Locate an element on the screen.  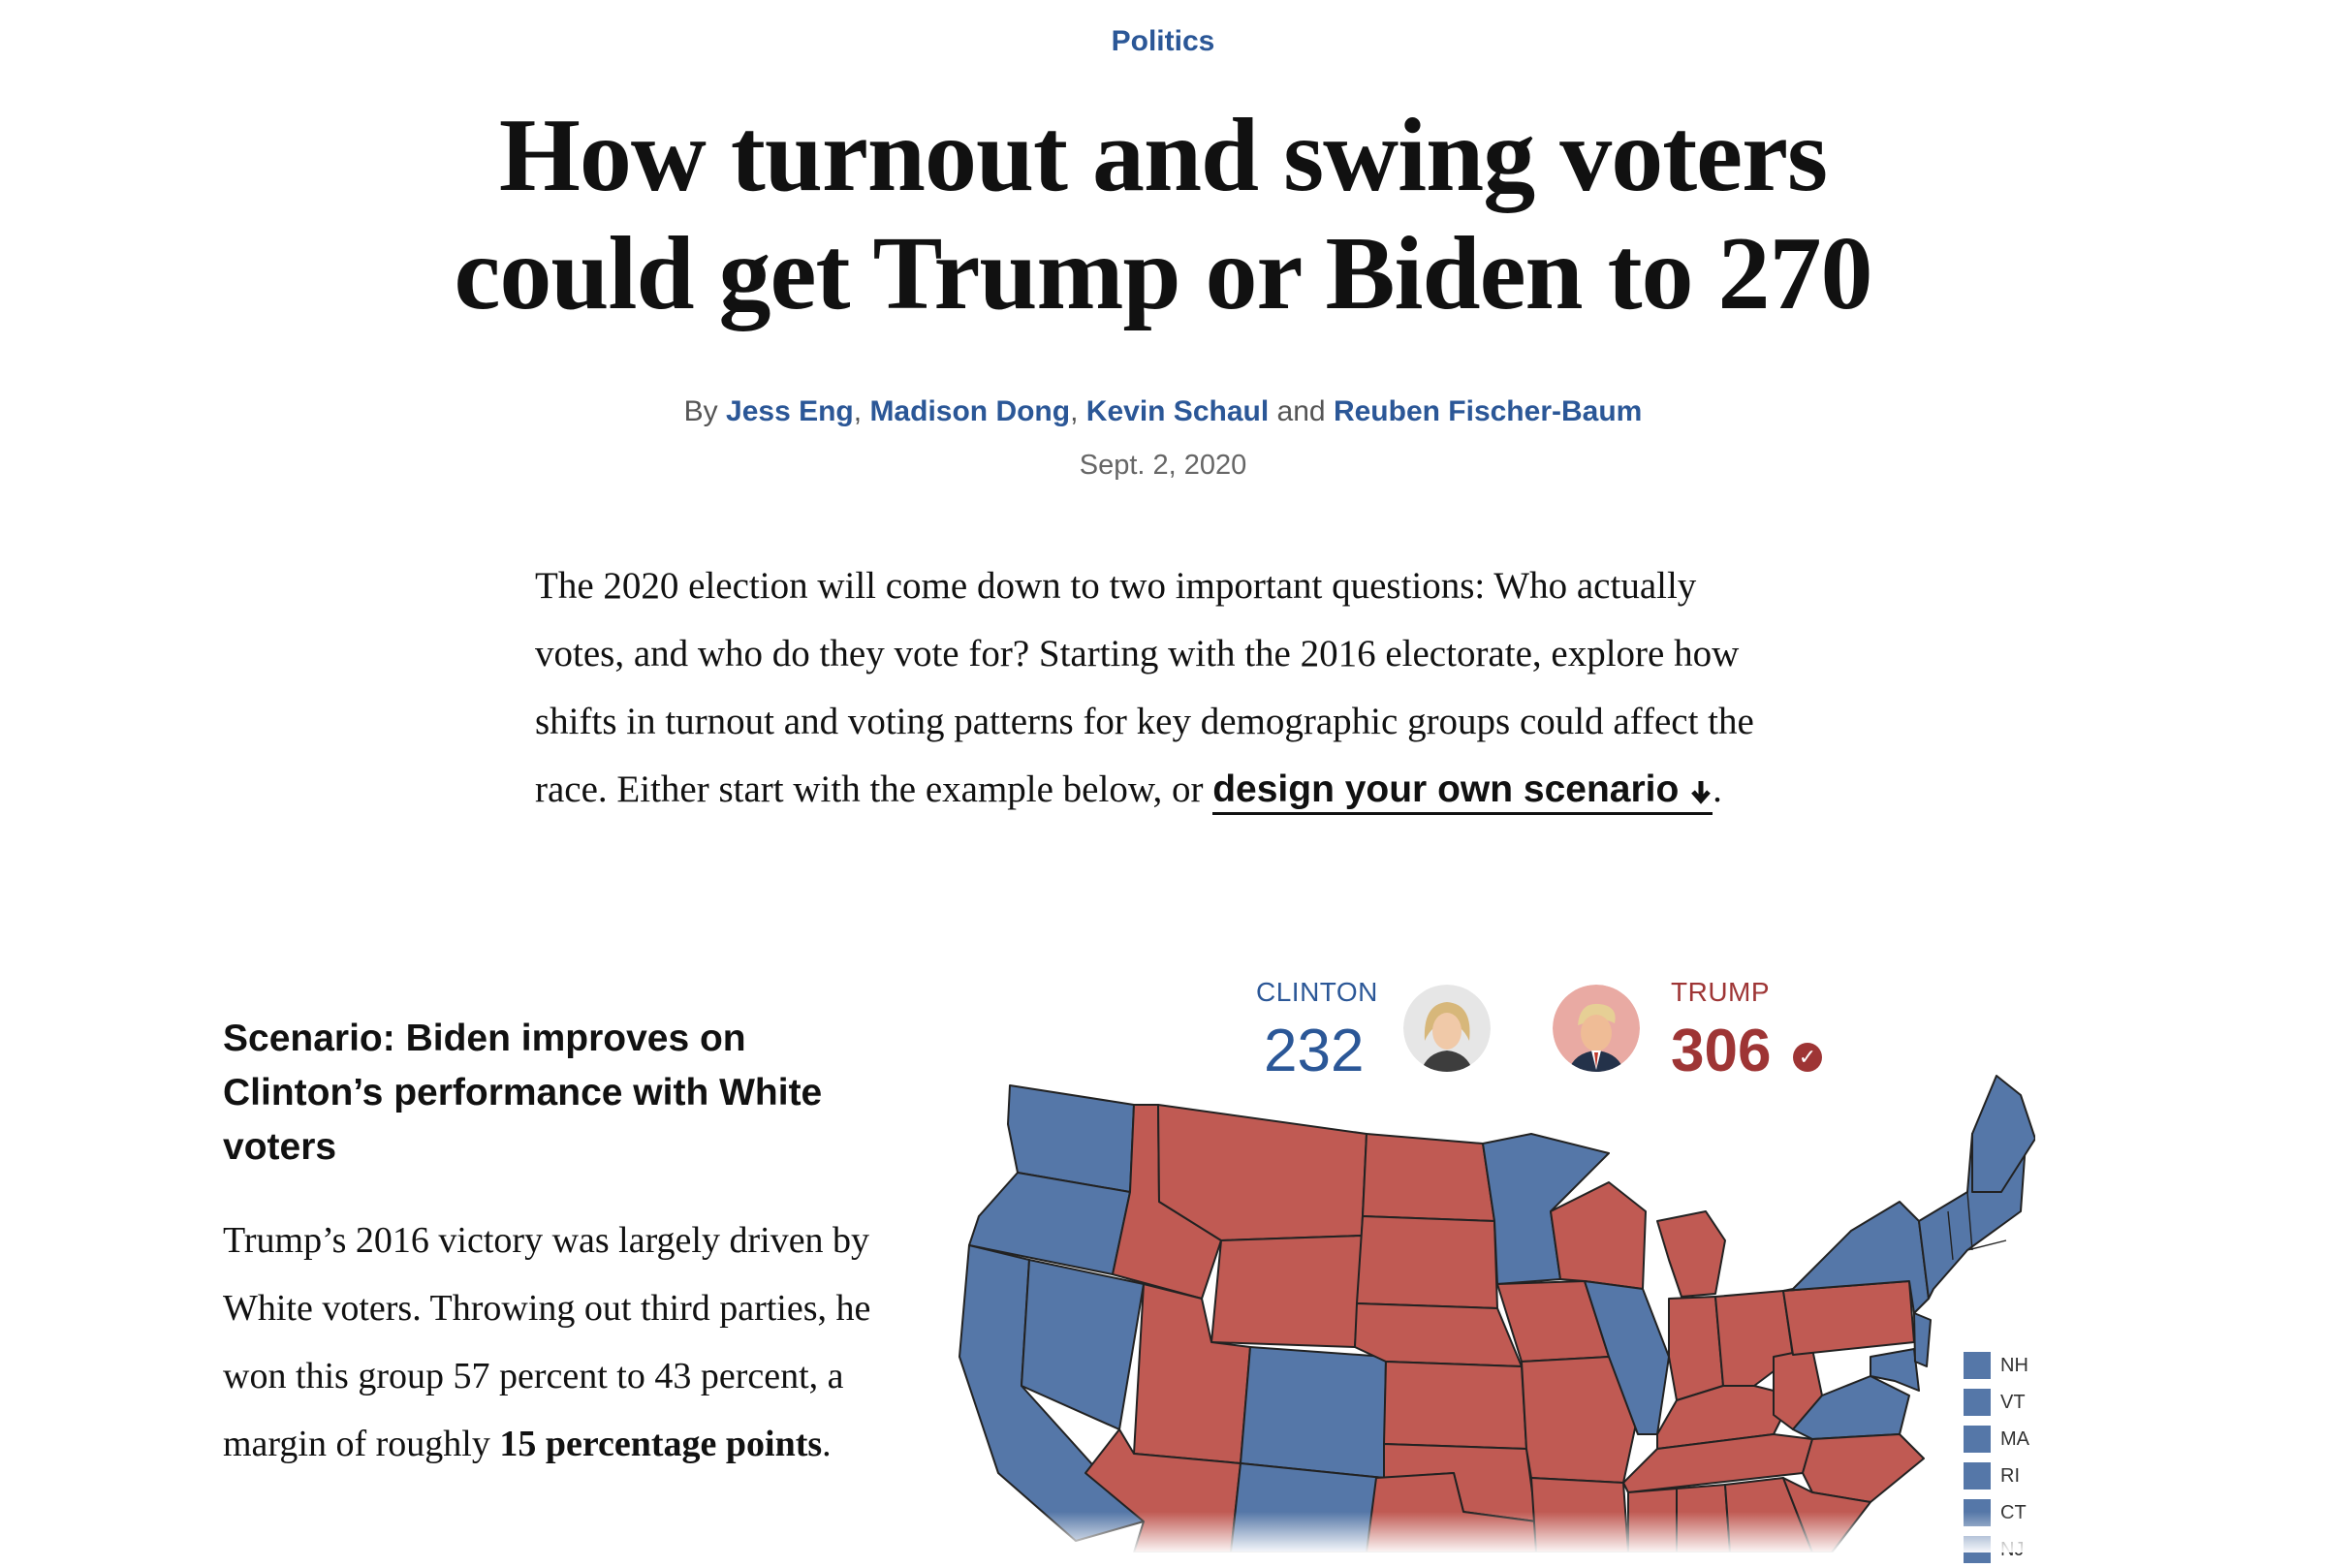
bottom-fade is located at coordinates (1163, 1532).